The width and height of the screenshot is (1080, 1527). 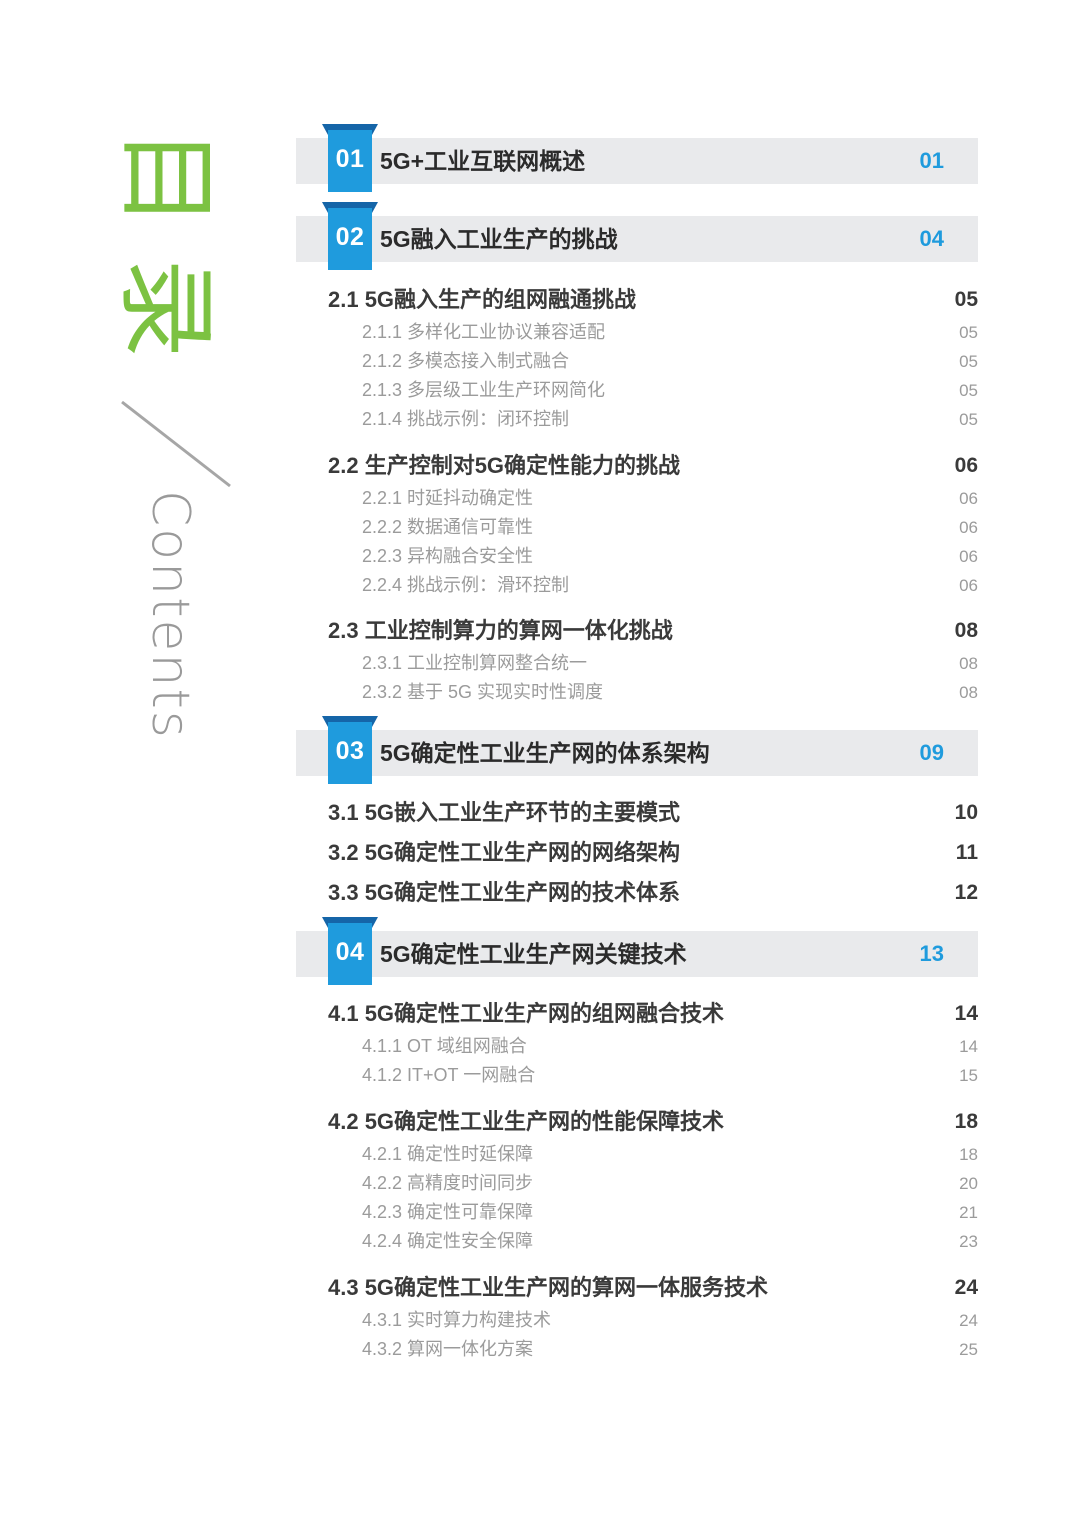 What do you see at coordinates (482, 299) in the screenshot?
I see `section-title: 2.1 5G融入生产的组网融通挑战` at bounding box center [482, 299].